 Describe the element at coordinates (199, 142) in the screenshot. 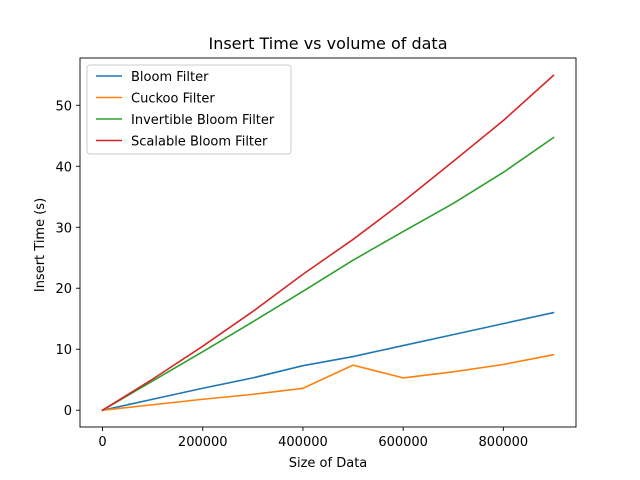

I see `legend-label-4: Scalable Bloom Filter` at that location.